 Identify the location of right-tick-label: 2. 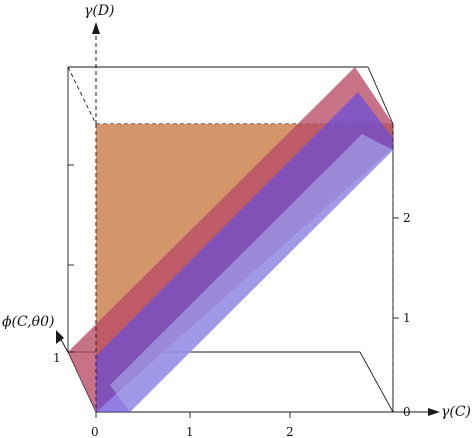
(407, 218).